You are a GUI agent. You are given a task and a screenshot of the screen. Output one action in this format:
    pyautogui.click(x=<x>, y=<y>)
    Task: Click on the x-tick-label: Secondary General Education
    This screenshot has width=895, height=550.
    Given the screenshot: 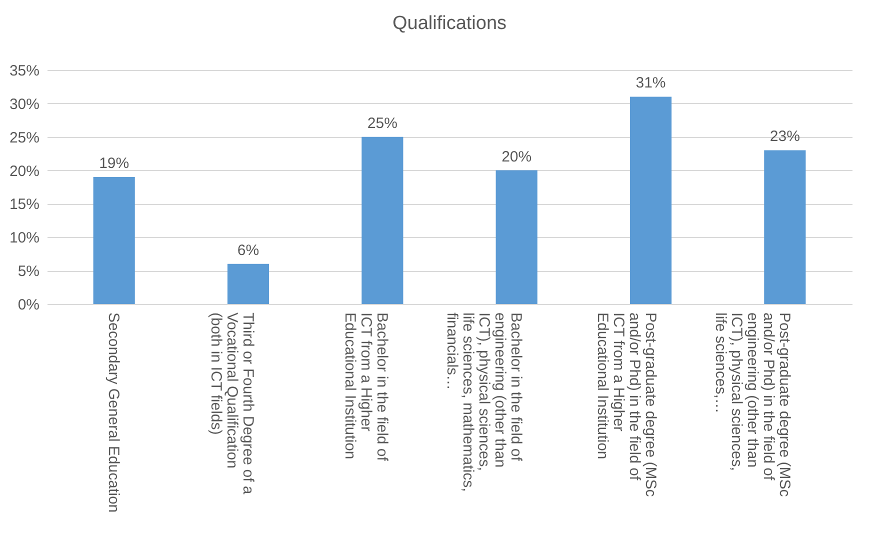 What is the action you would take?
    pyautogui.click(x=113, y=412)
    